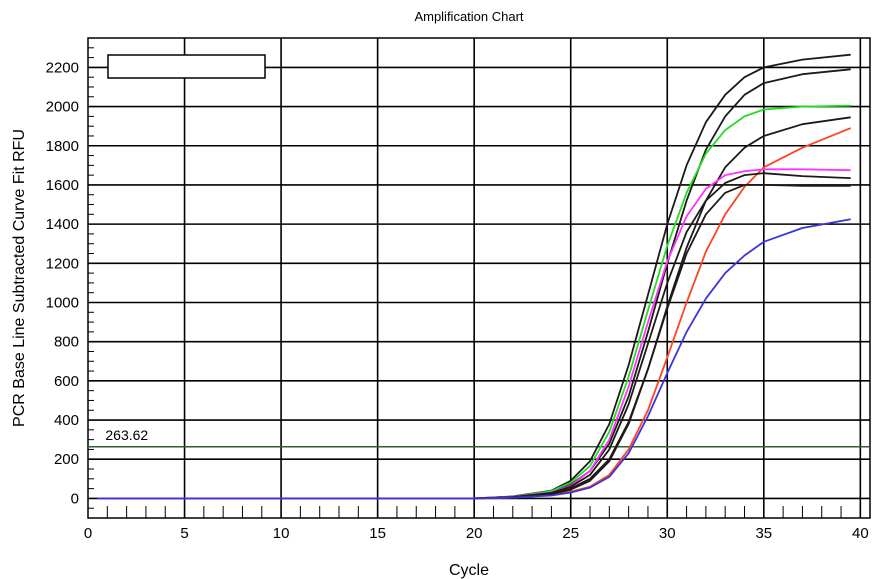  What do you see at coordinates (66, 342) in the screenshot?
I see `y-tick-label-4: 800` at bounding box center [66, 342].